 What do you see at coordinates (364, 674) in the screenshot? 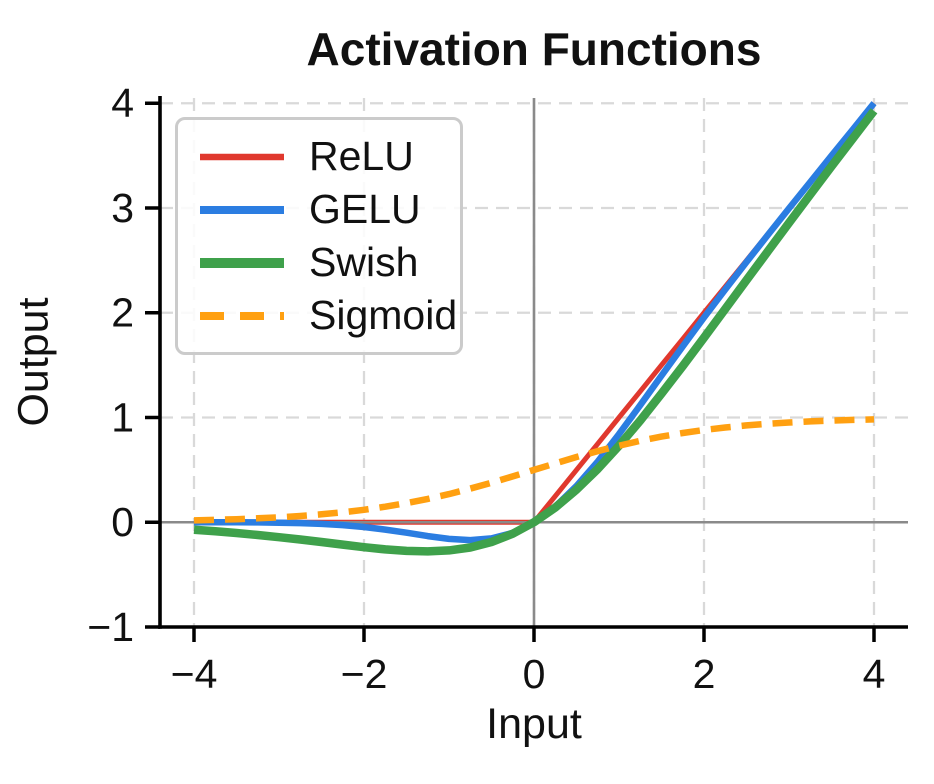
I see `x-tick-label: −2` at bounding box center [364, 674].